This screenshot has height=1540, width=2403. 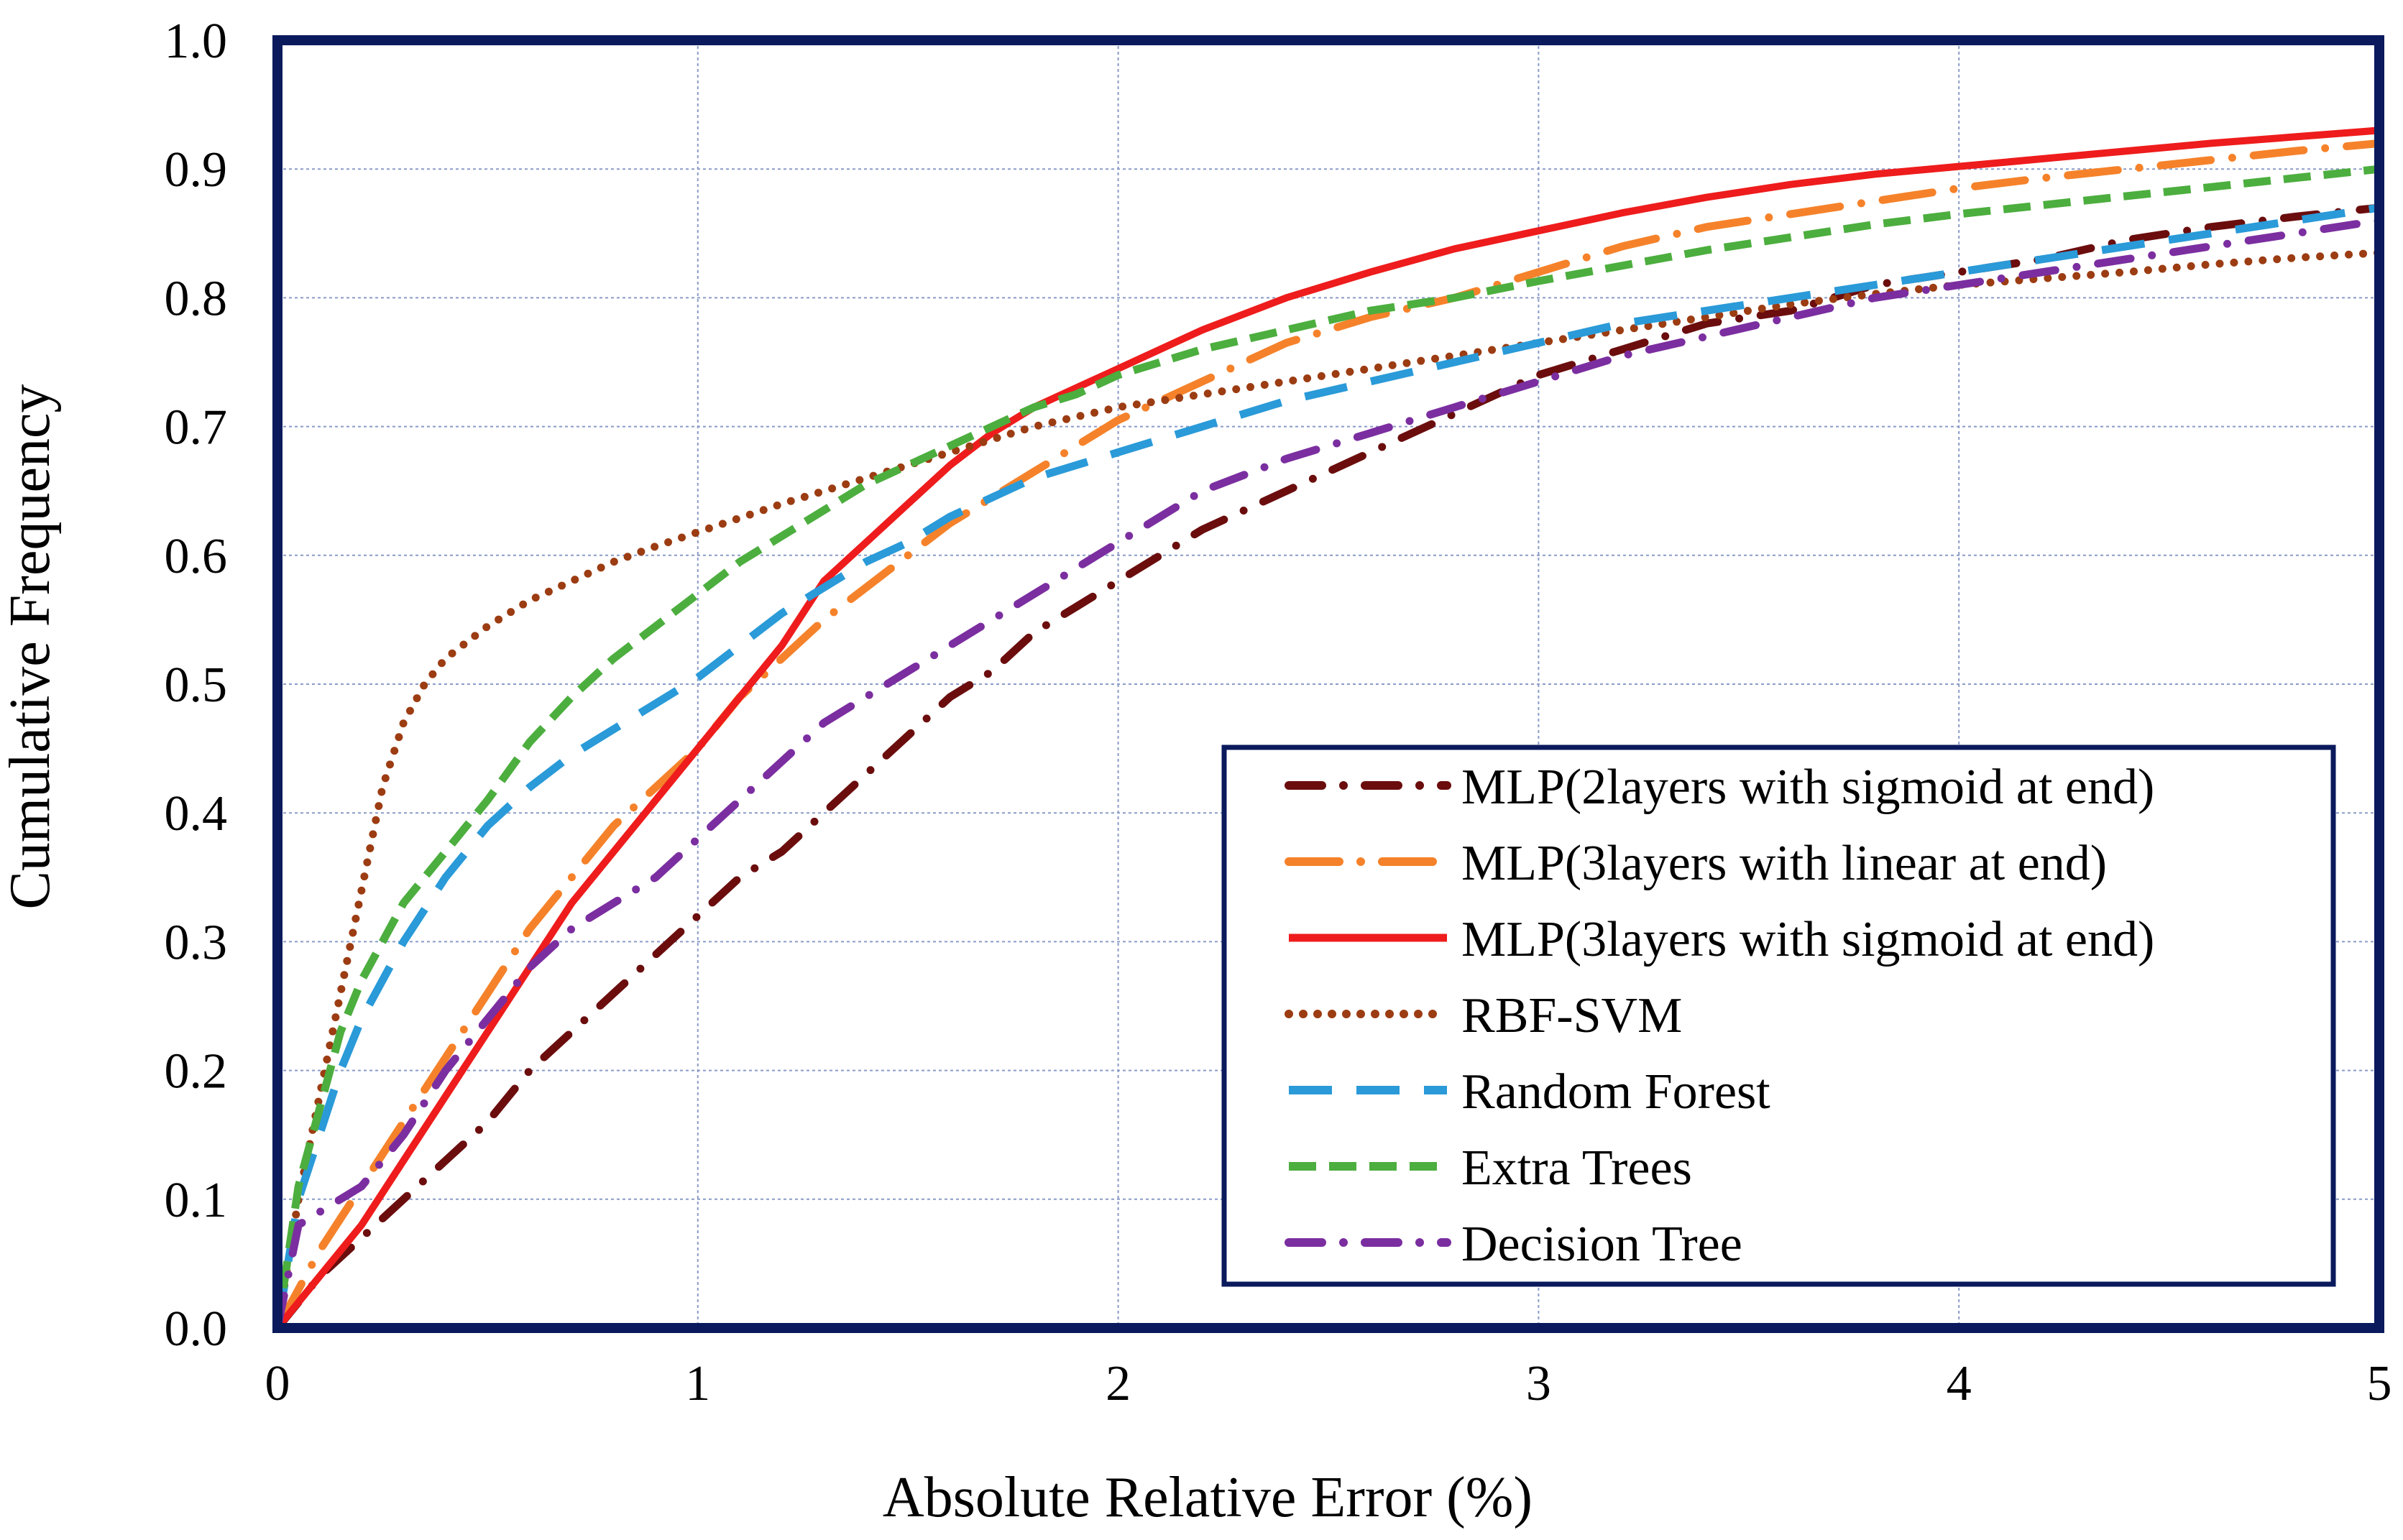 I want to click on legend-label: MLP(2layers with sigmoid at end), so click(x=1807, y=787).